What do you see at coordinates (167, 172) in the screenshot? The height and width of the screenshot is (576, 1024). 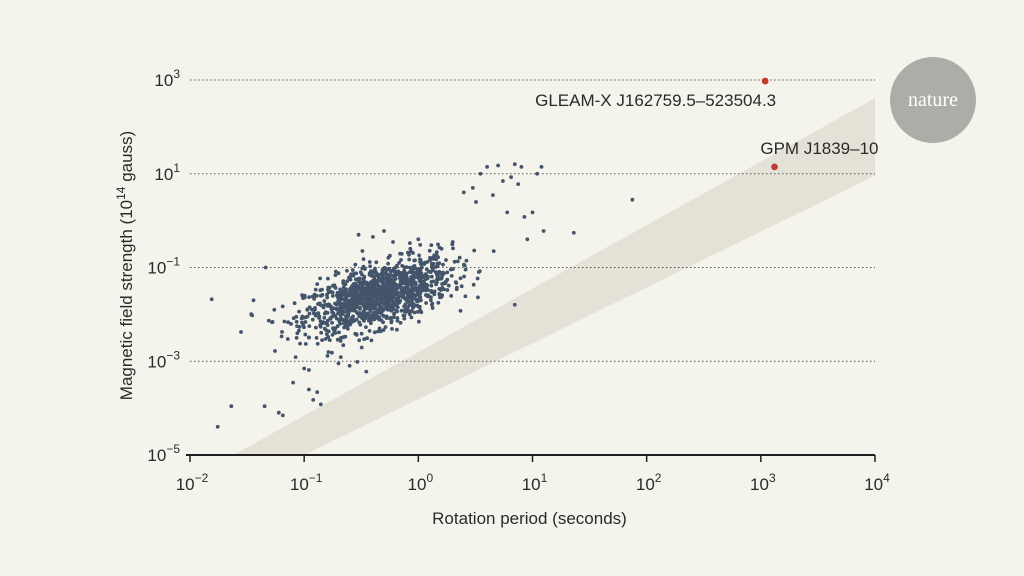 I see `y-tick-label: 10¹` at bounding box center [167, 172].